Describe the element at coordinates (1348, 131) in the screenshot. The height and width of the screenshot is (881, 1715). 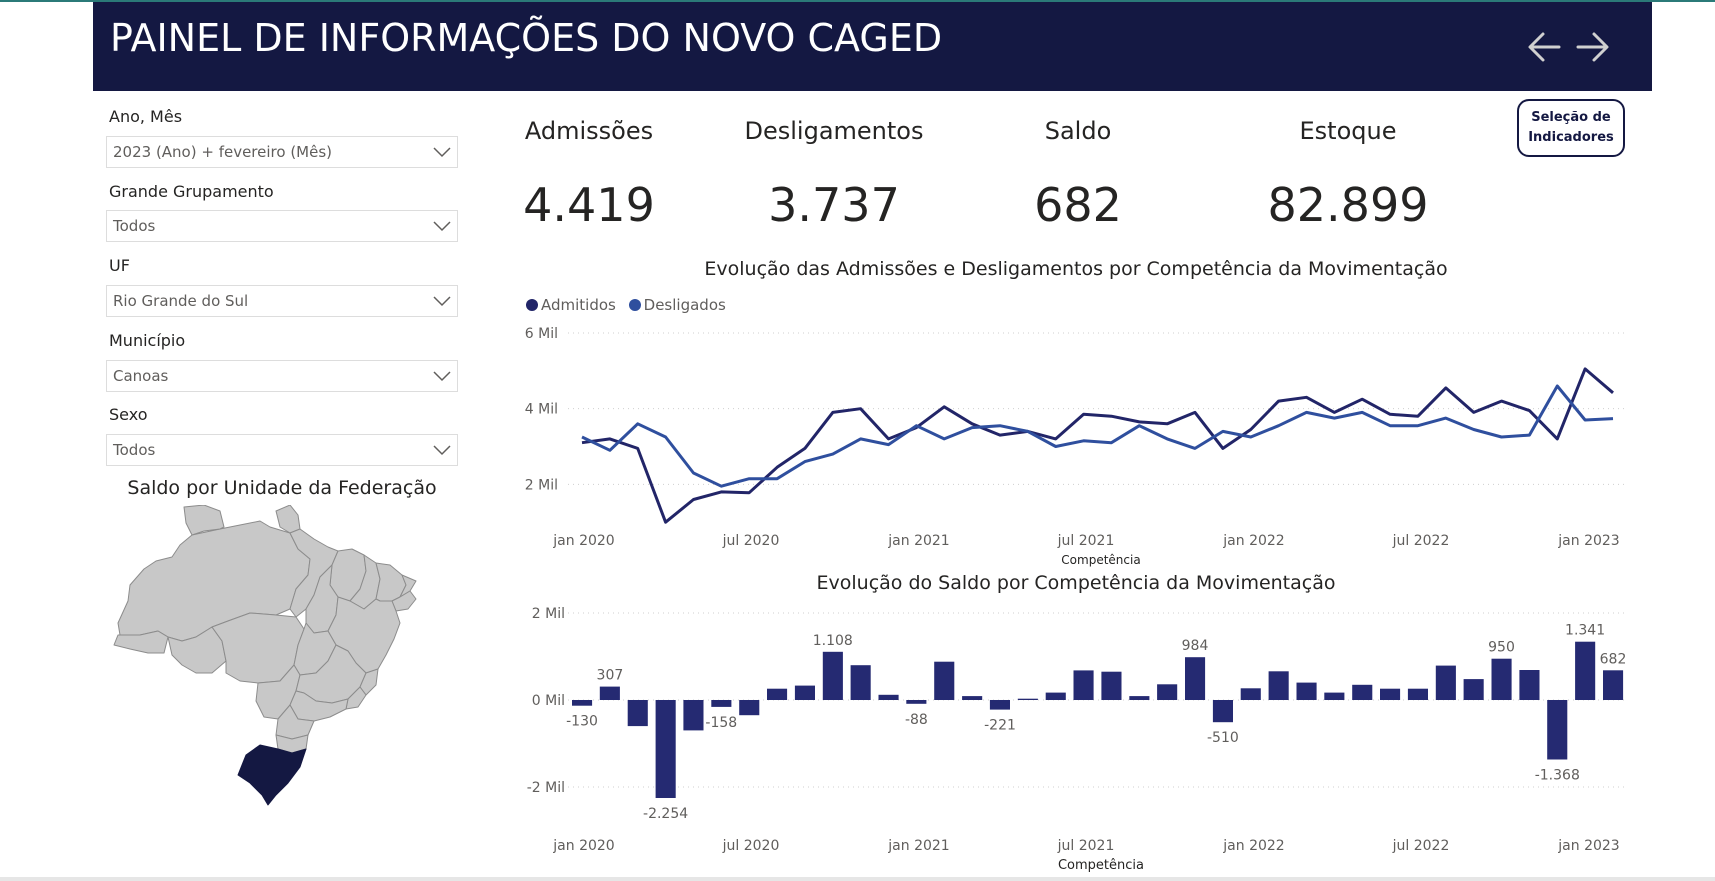
I see `kpi-label-estoque: Estoque` at that location.